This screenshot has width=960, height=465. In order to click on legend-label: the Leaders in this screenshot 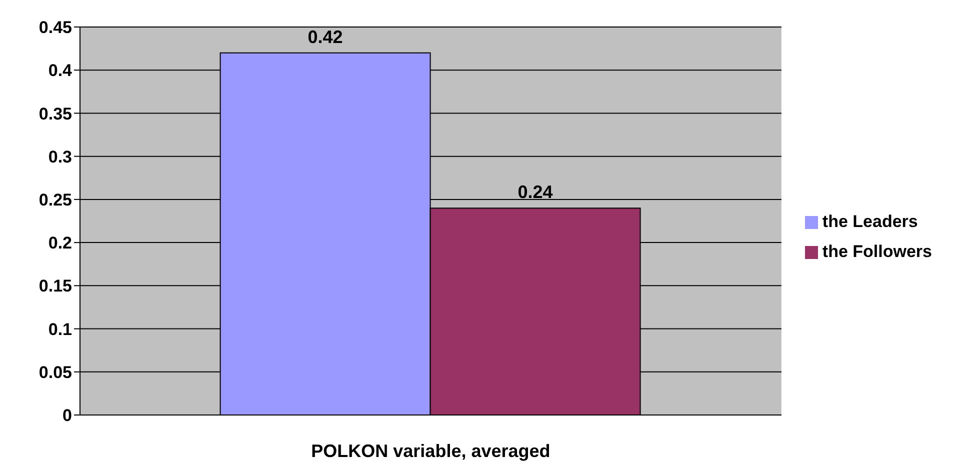, I will do `click(870, 221)`.